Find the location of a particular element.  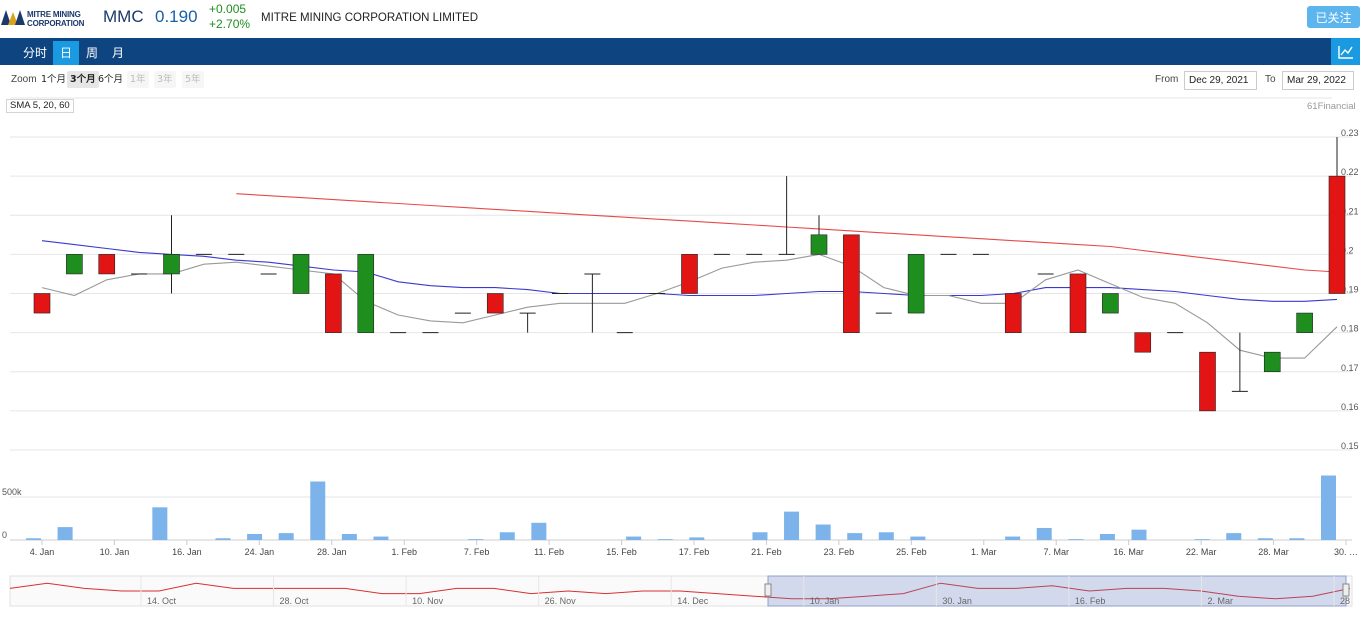

navigator-tick-label: 14. Oct is located at coordinates (162, 601).